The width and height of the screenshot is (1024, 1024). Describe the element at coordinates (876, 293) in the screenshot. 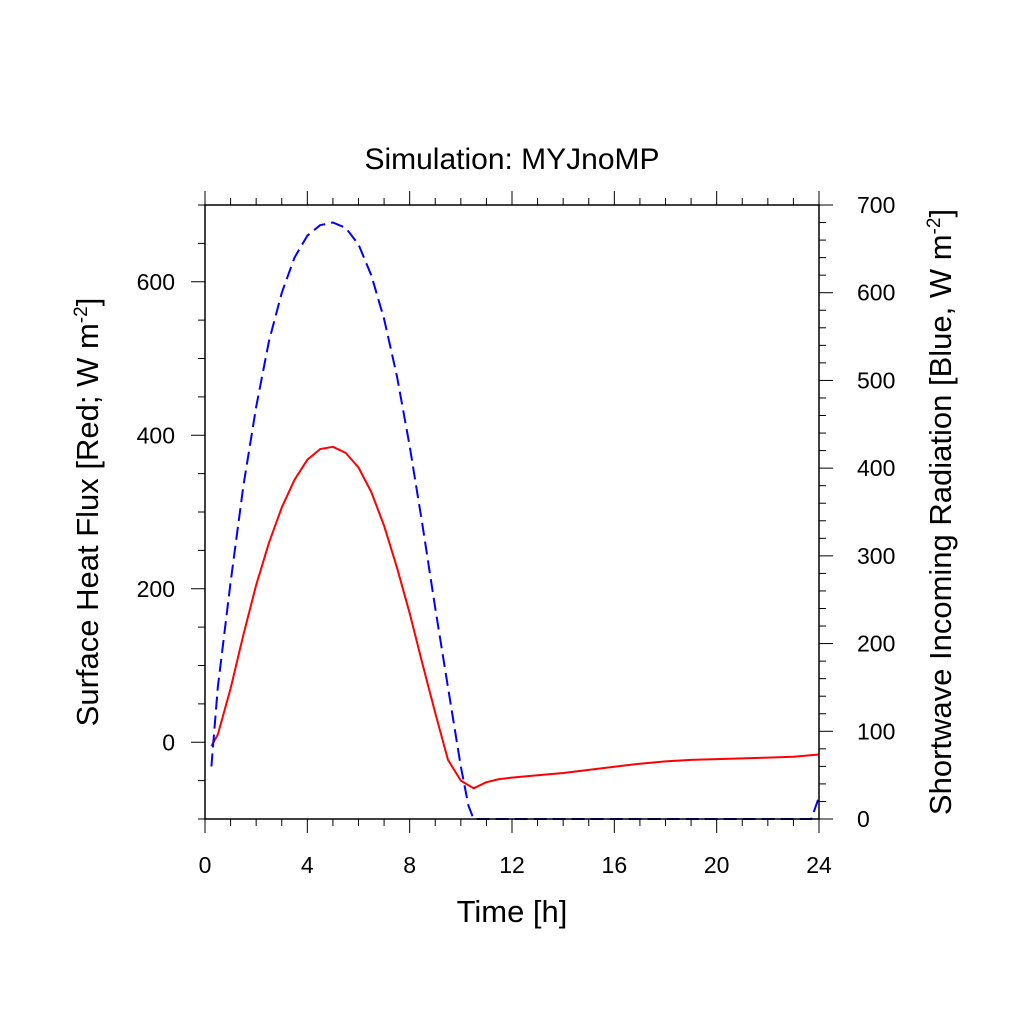

I see `y-right-tick-label: 600` at that location.